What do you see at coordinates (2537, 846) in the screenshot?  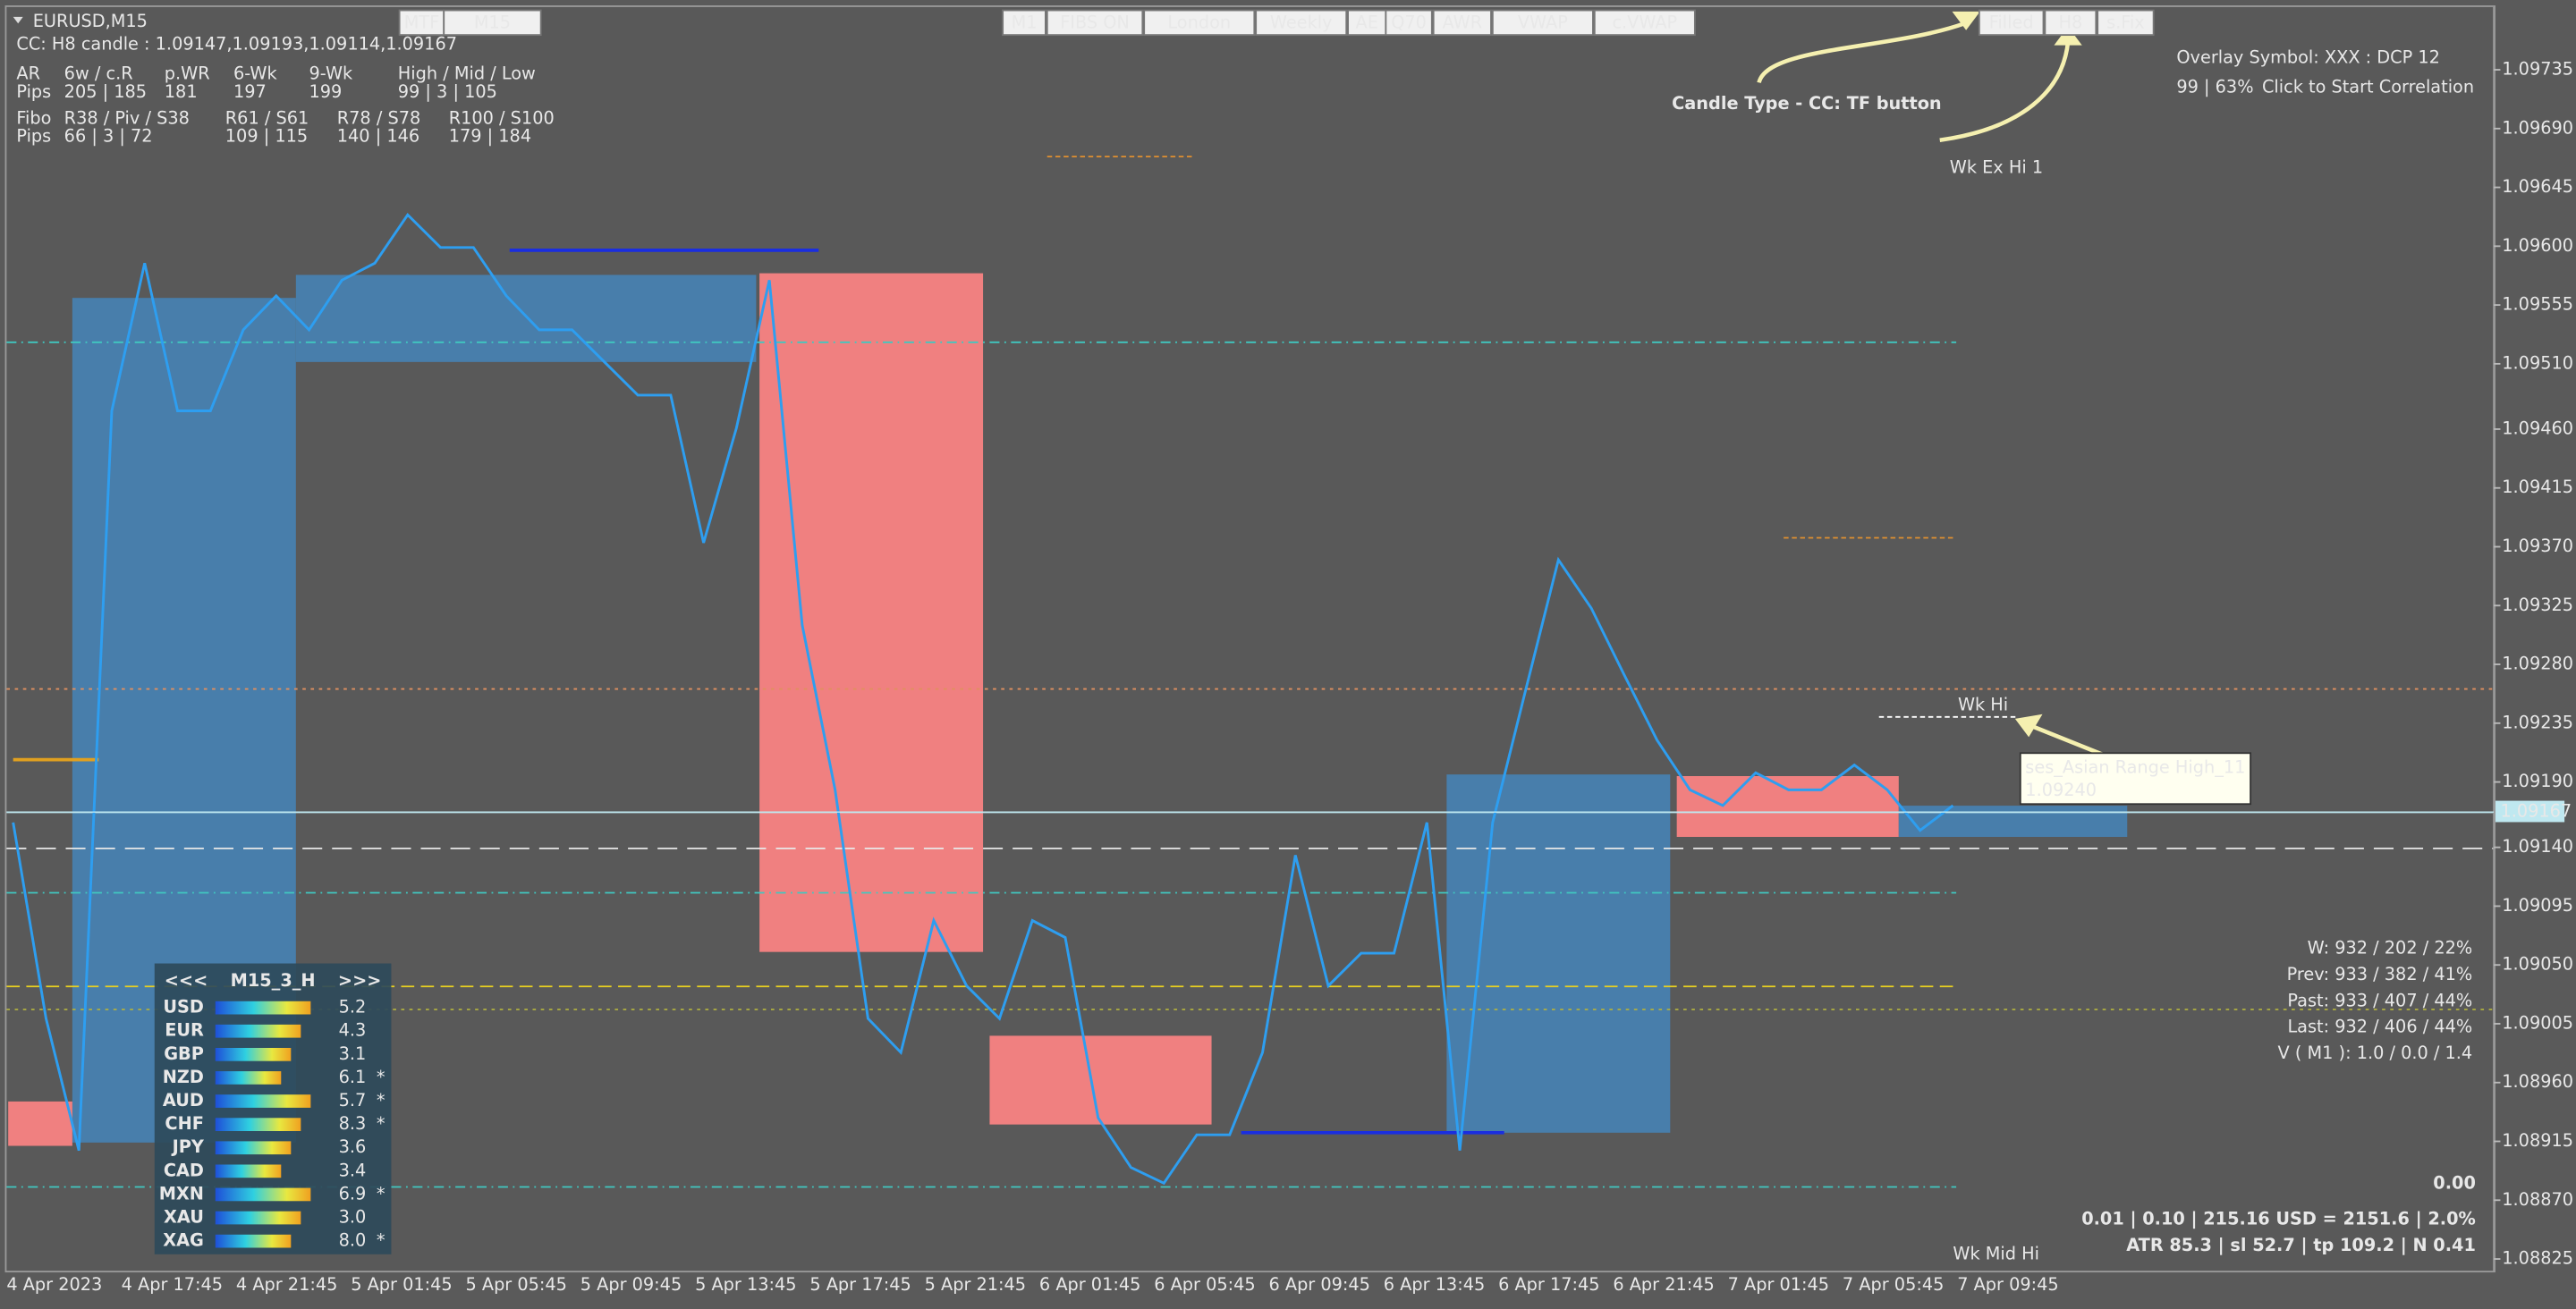 I see `y-tick-label: 1.09140` at bounding box center [2537, 846].